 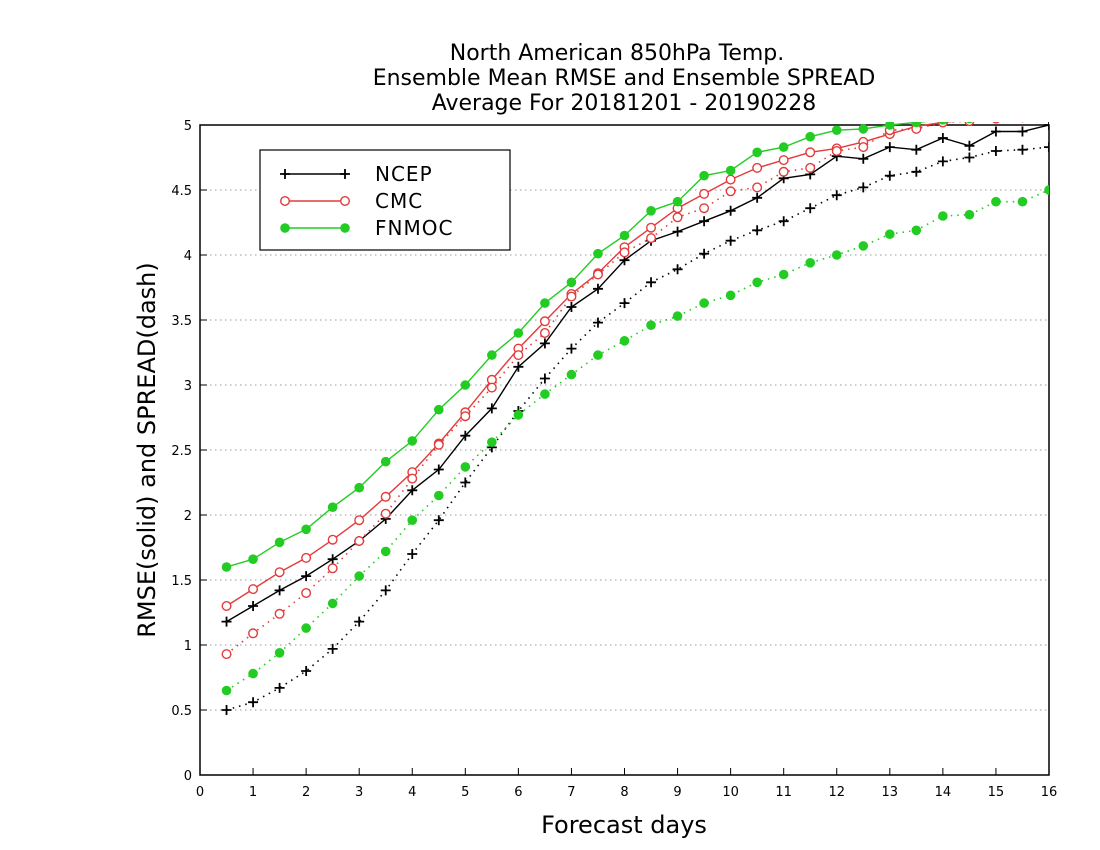 I want to click on y-axis-label: RMSE(solid) and SPREAD(dash), so click(x=147, y=450).